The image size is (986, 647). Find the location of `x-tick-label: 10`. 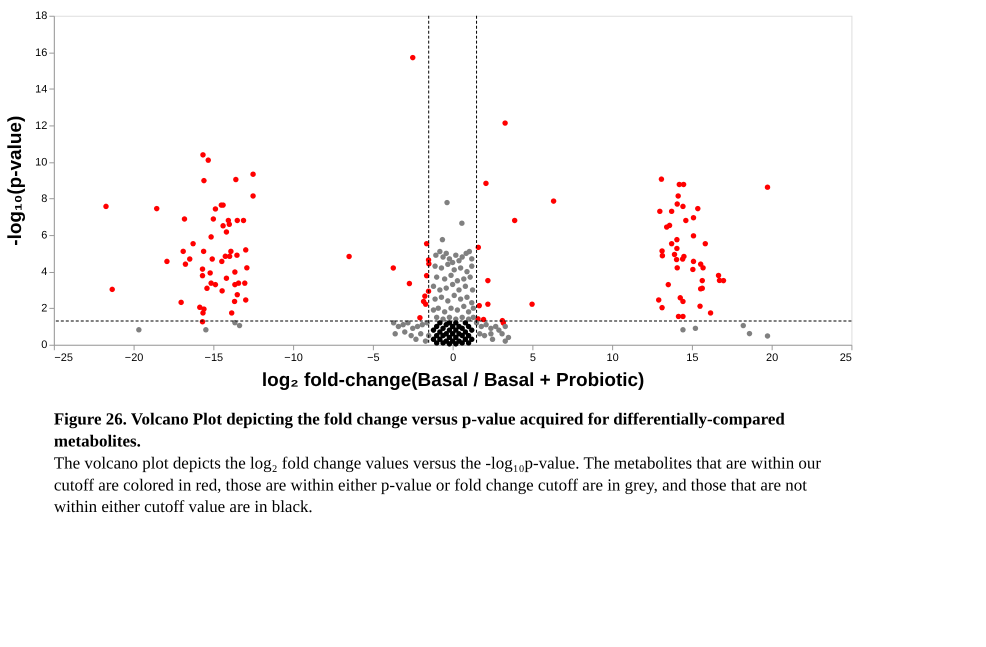

x-tick-label: 10 is located at coordinates (612, 358).